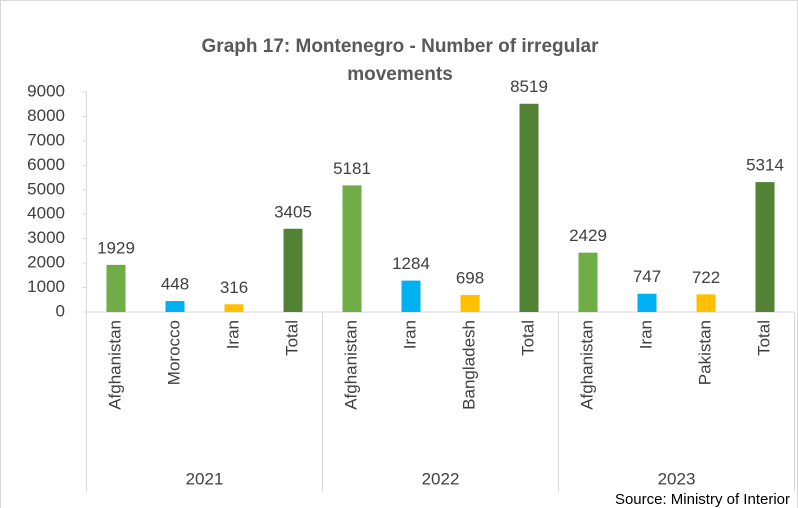  Describe the element at coordinates (46, 286) in the screenshot. I see `y-tick-label: 1000` at that location.